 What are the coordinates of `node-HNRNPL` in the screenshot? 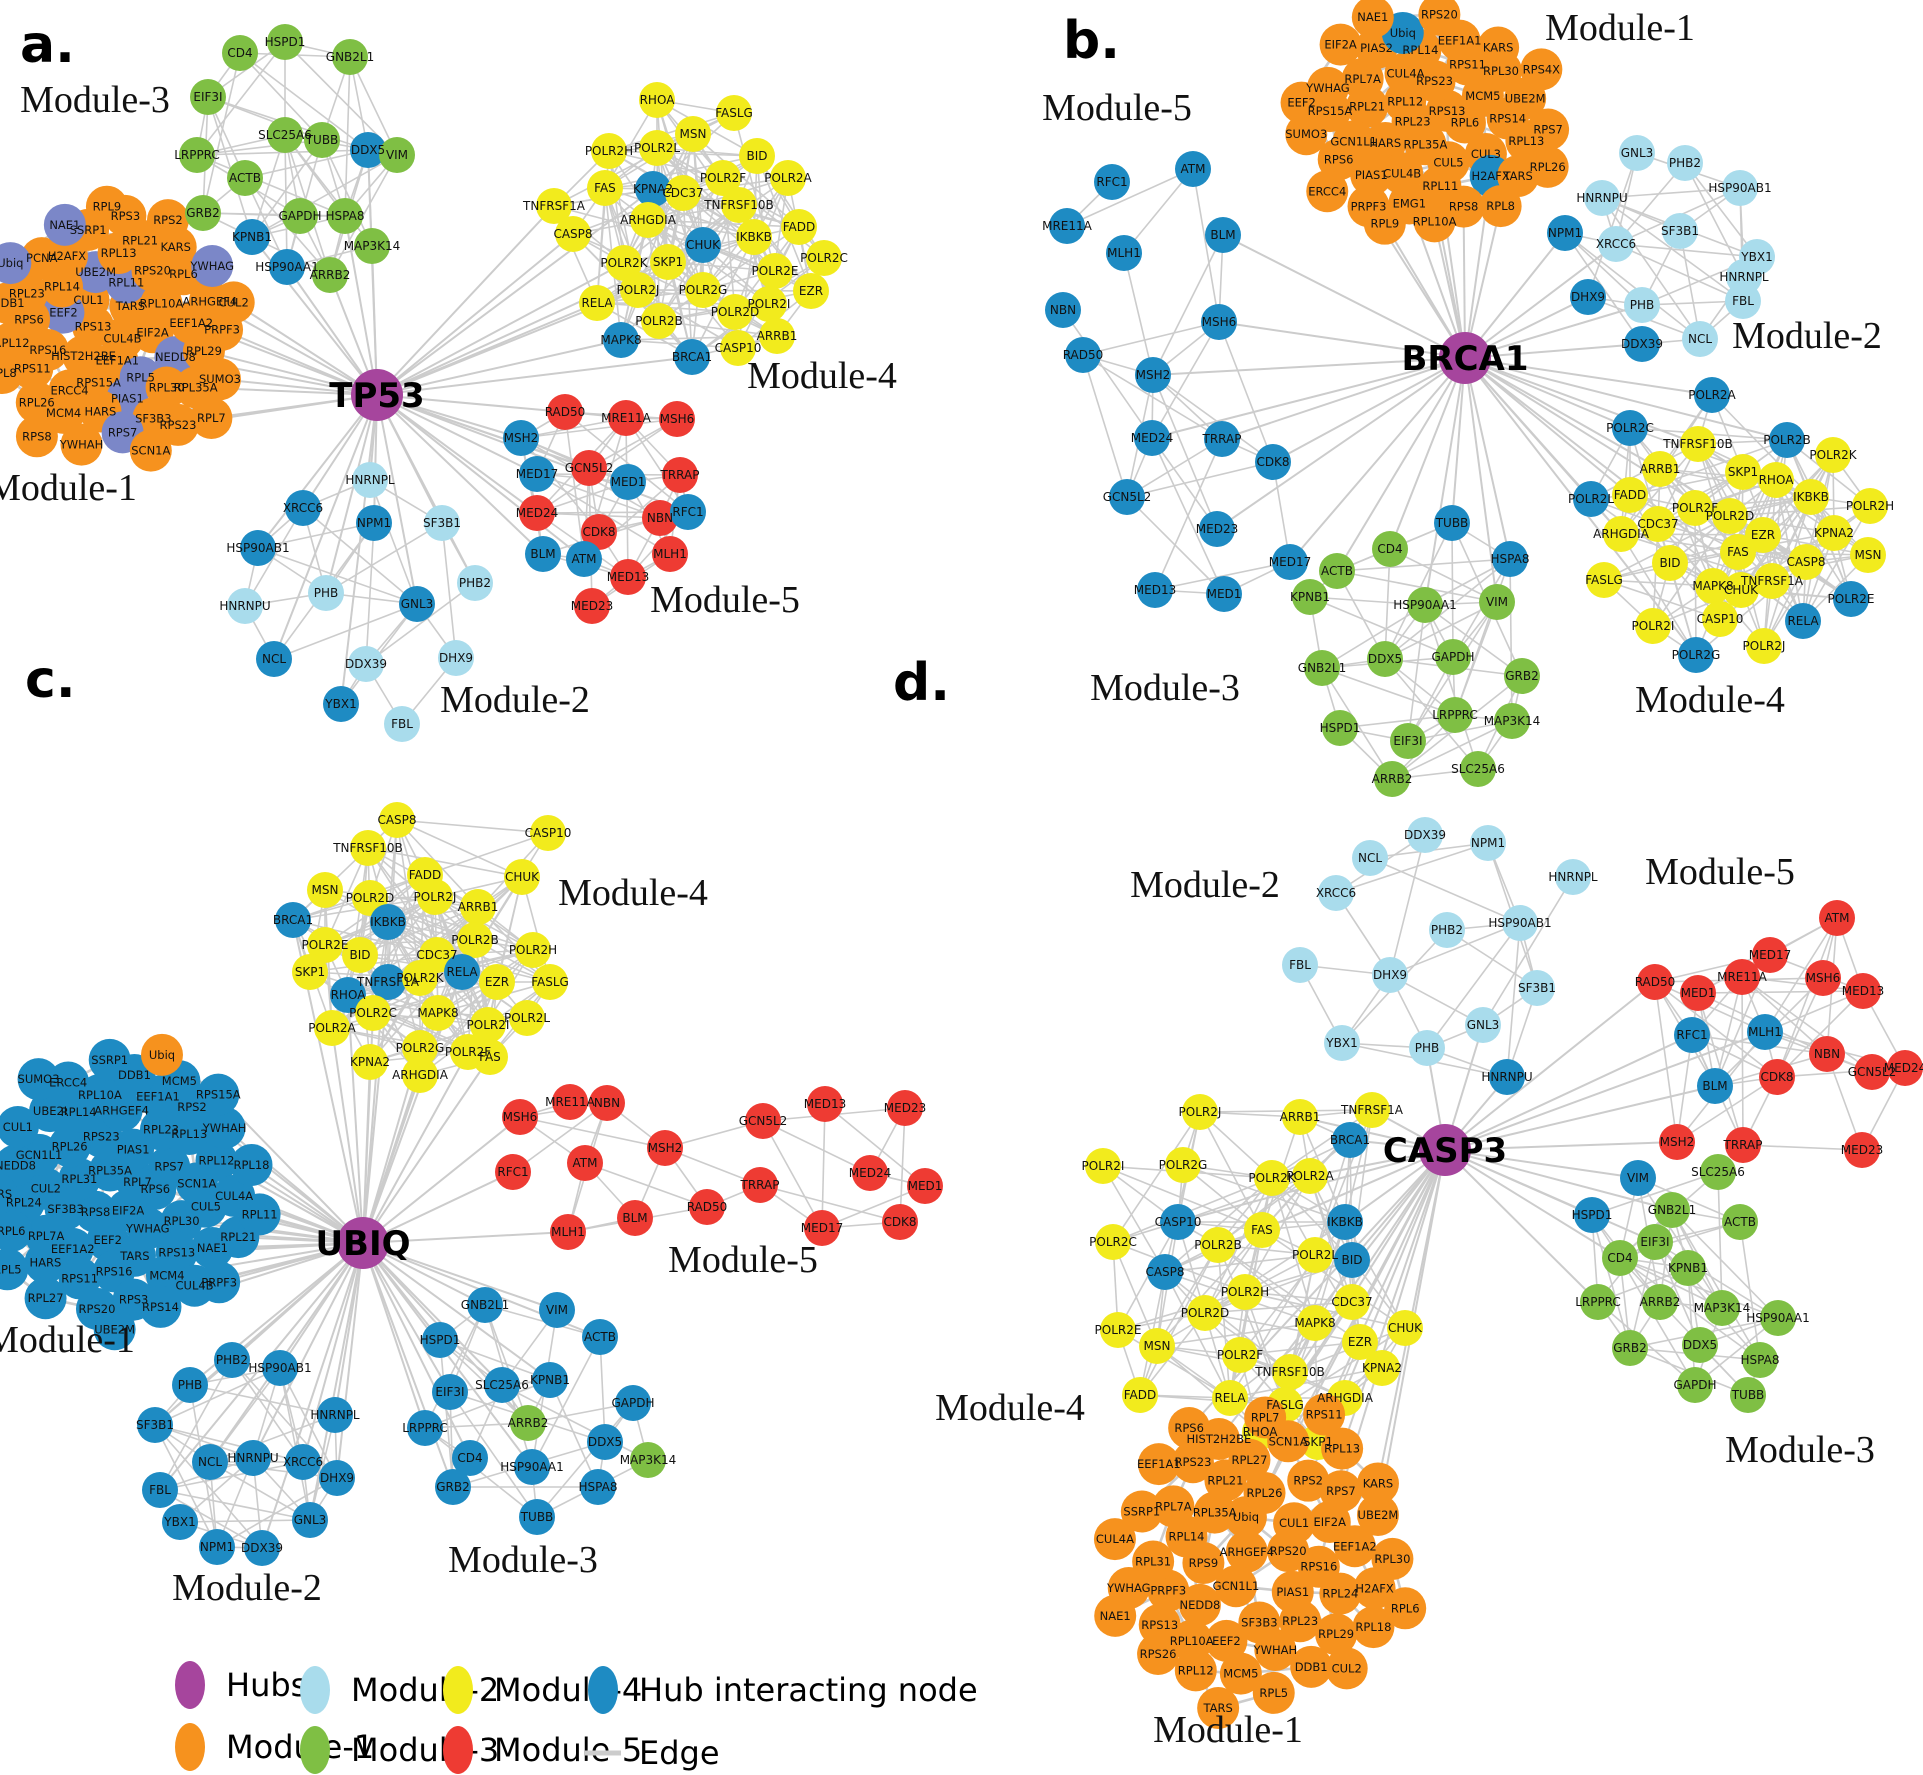 It's located at (335, 1415).